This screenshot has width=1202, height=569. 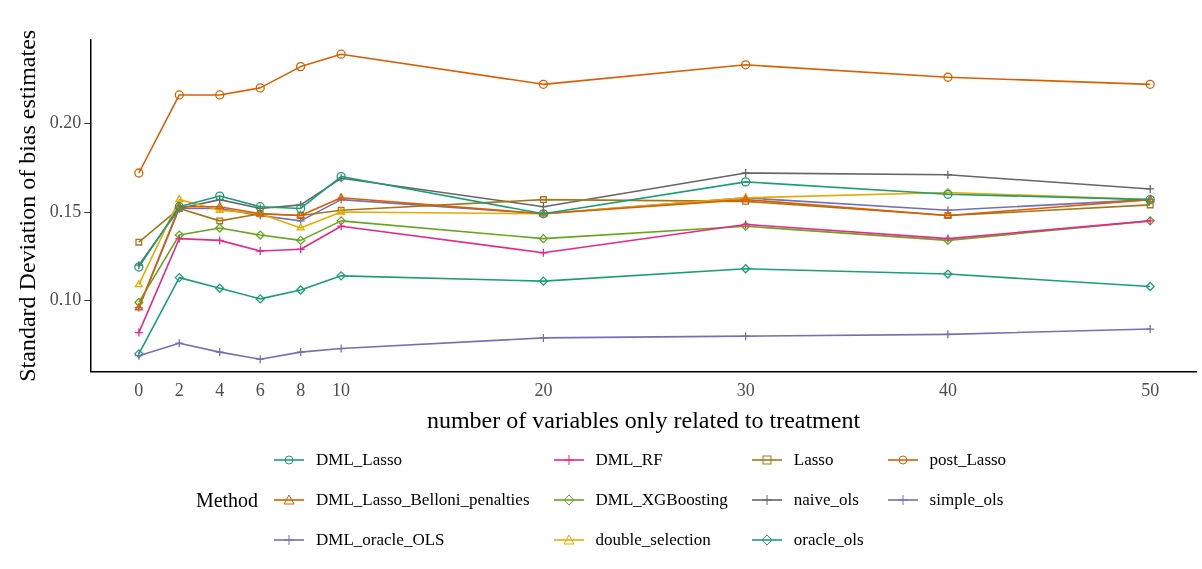 I want to click on x-tick-label: 0, so click(x=139, y=390).